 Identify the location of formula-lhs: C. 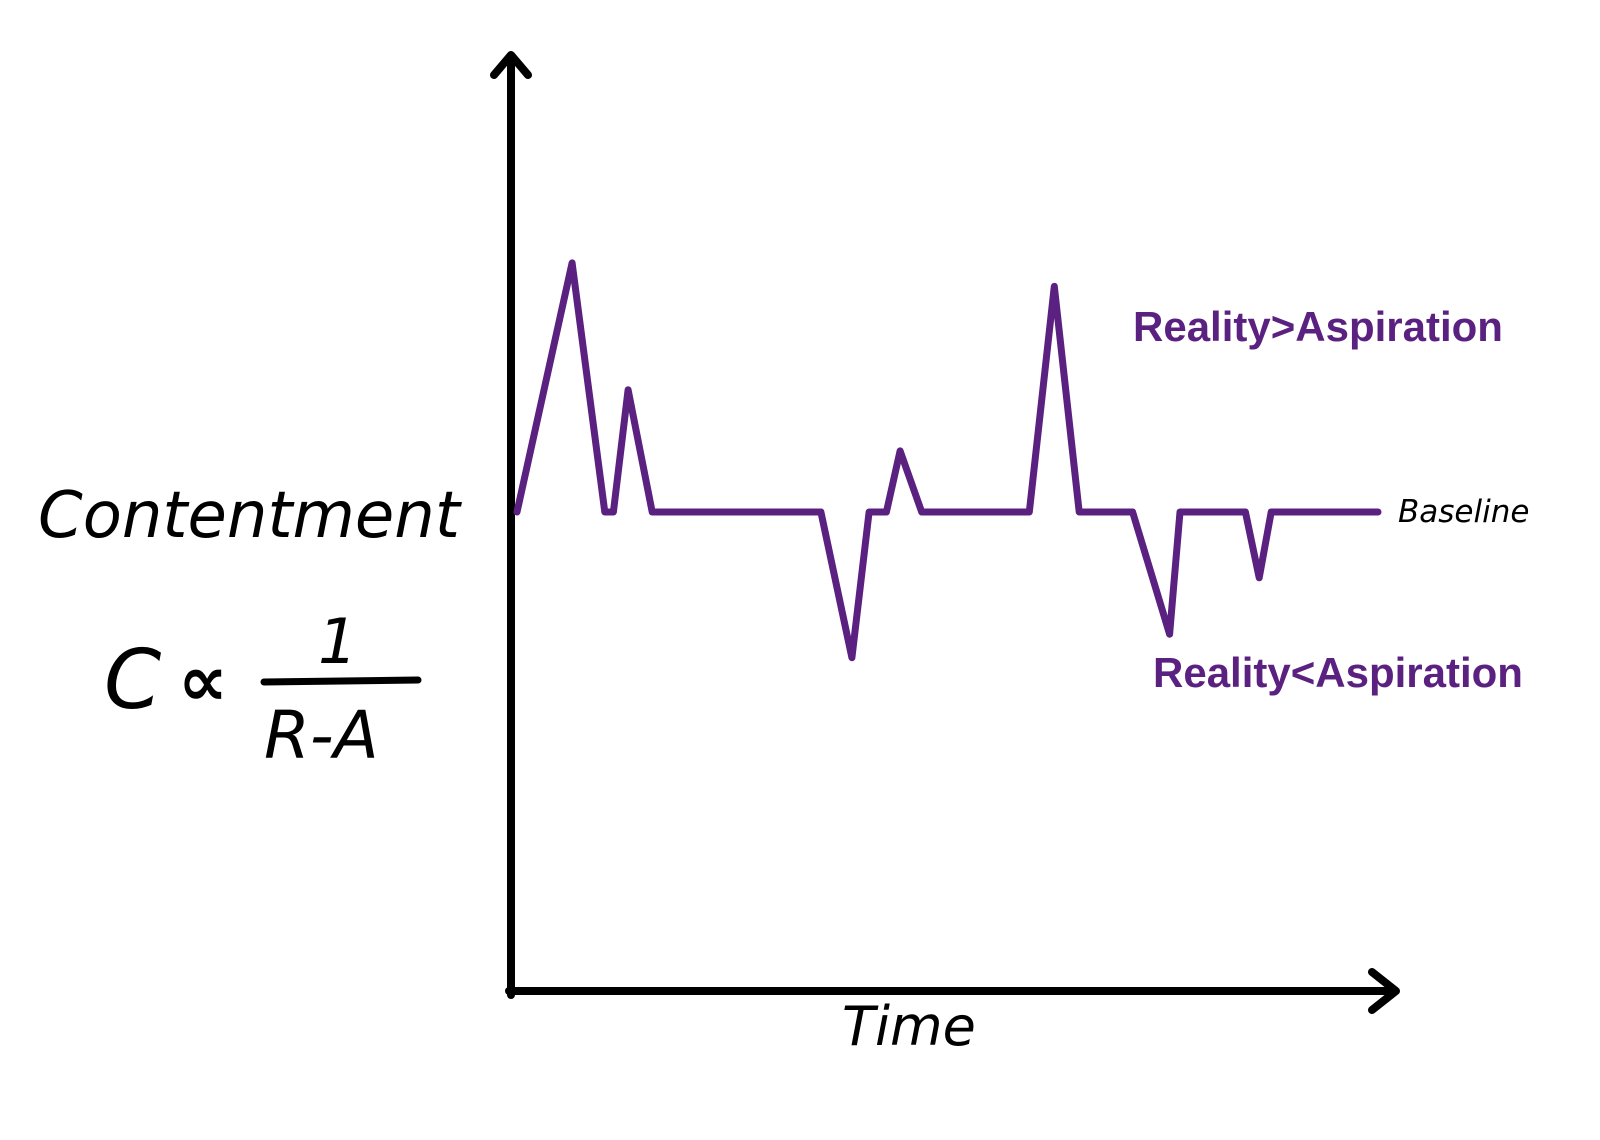
(132, 680).